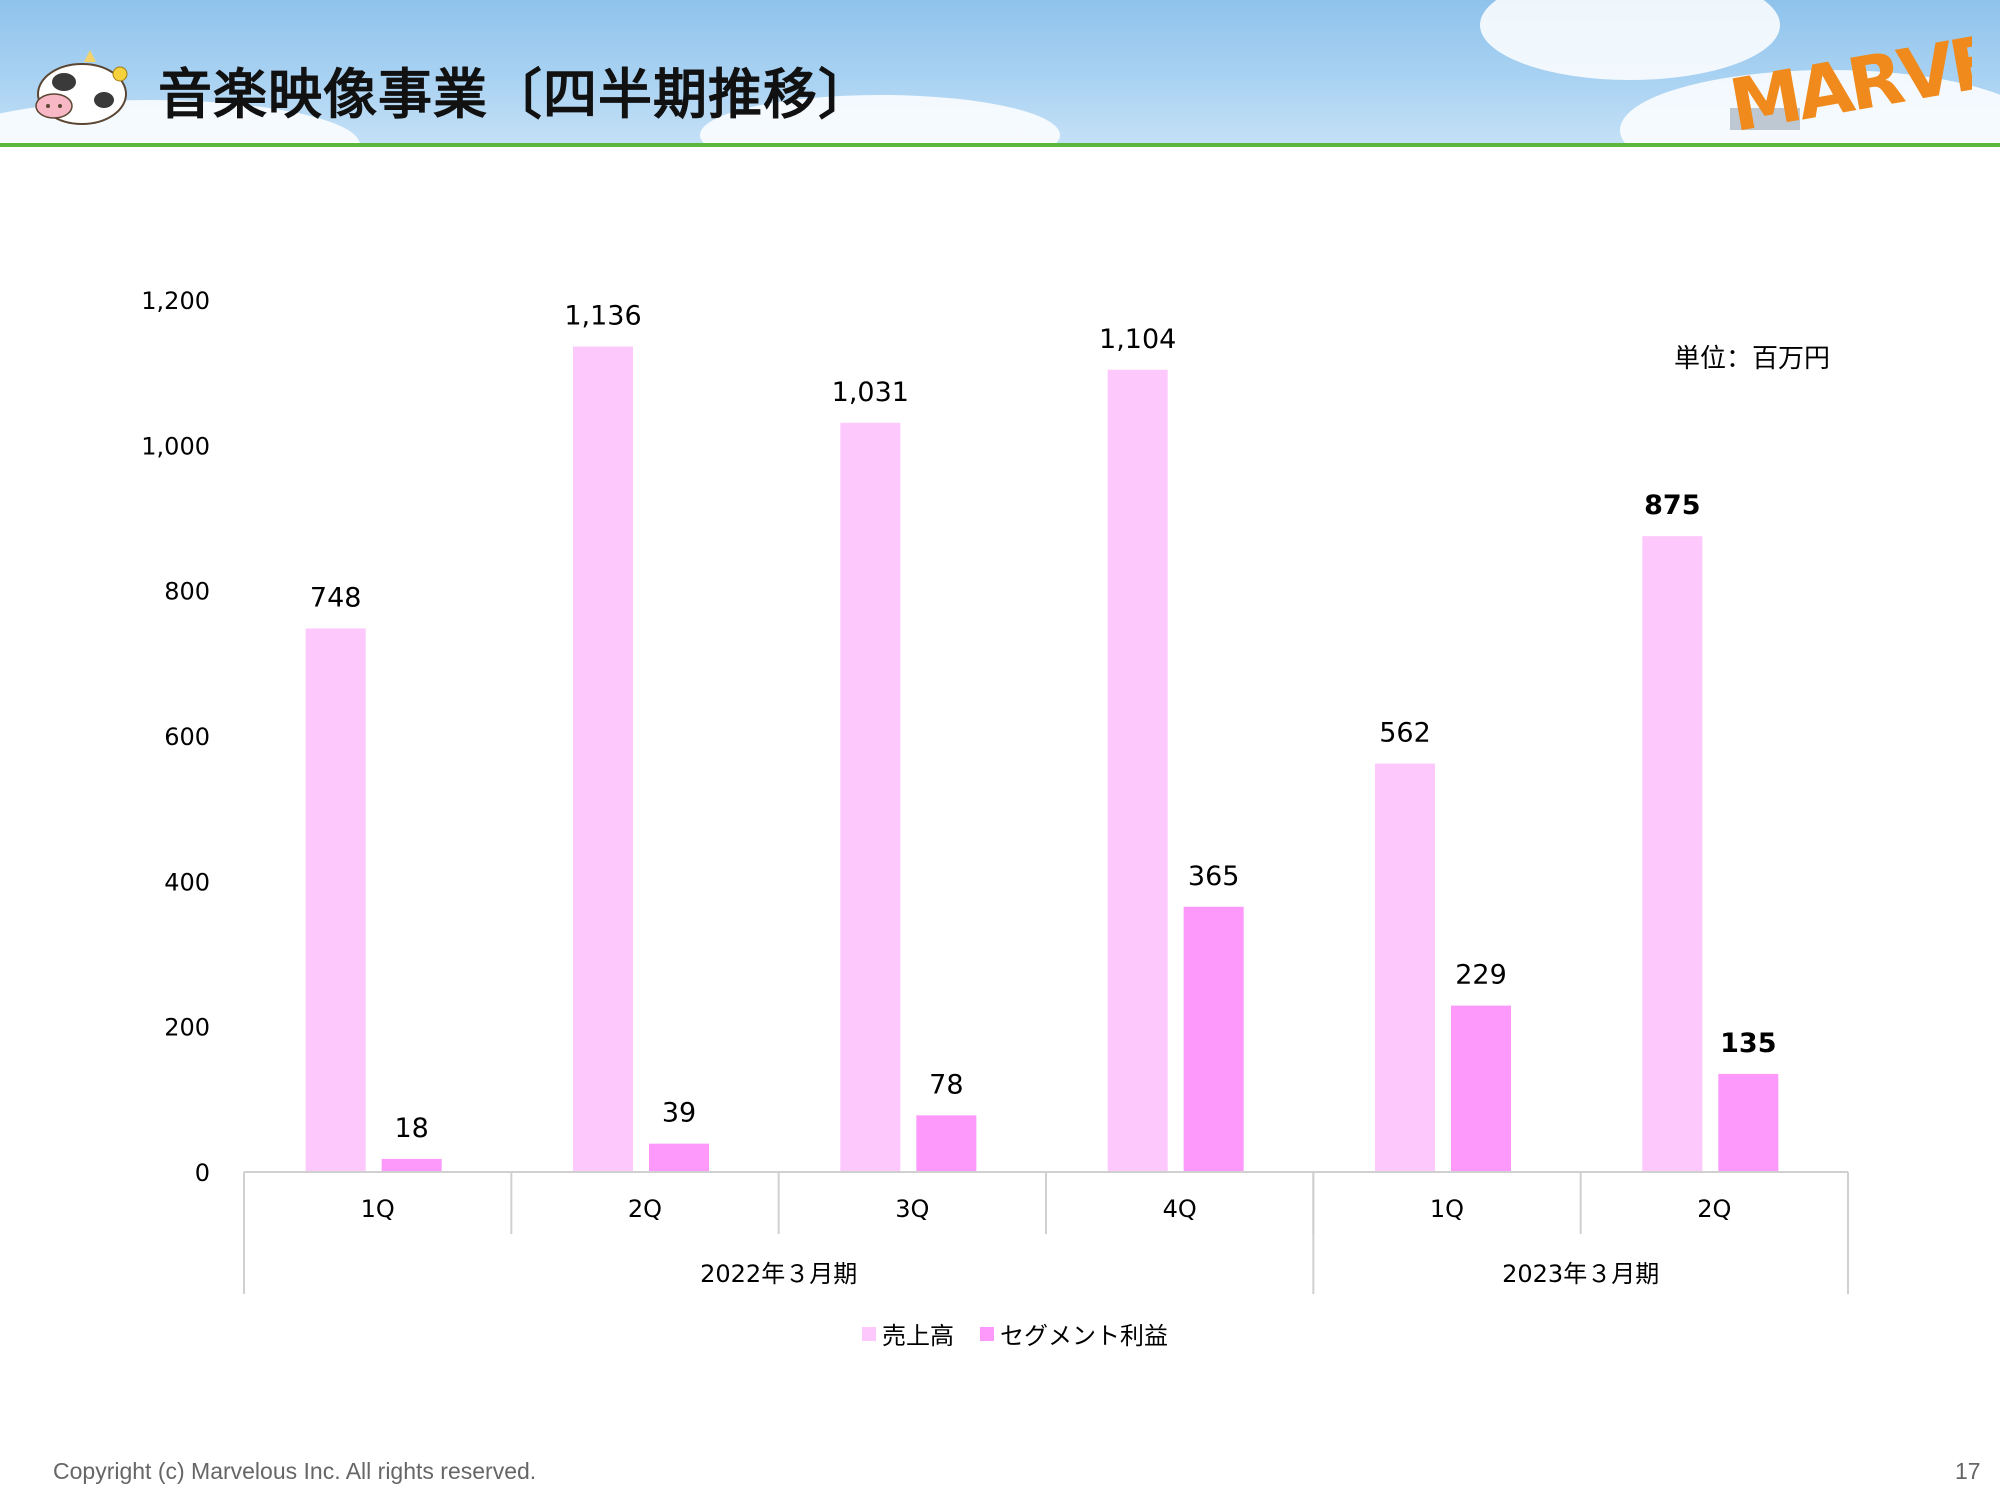 This screenshot has width=2000, height=1500. What do you see at coordinates (175, 446) in the screenshot?
I see `y-tick-label: 1,000` at bounding box center [175, 446].